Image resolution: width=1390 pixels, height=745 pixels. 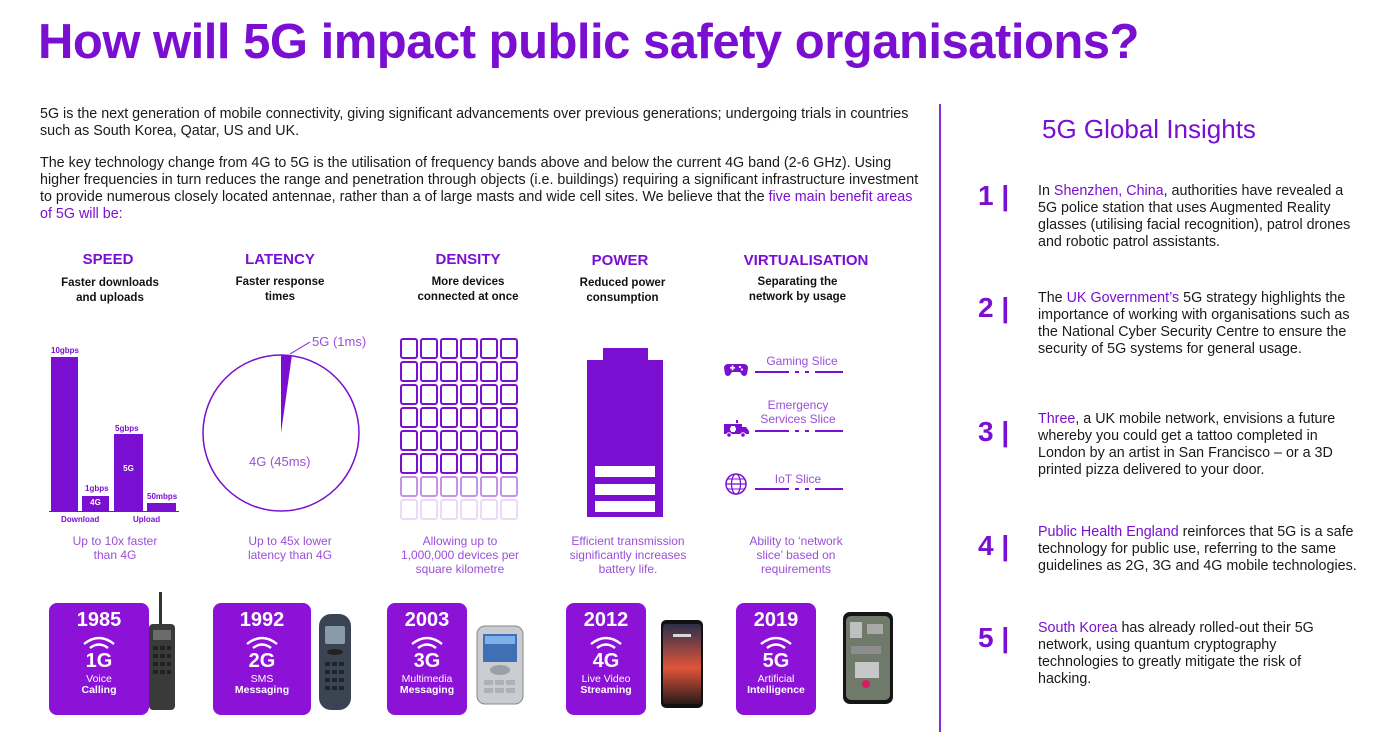 I want to click on era-card-3g: 2003 3G Multimedia Messaging, so click(x=427, y=659).